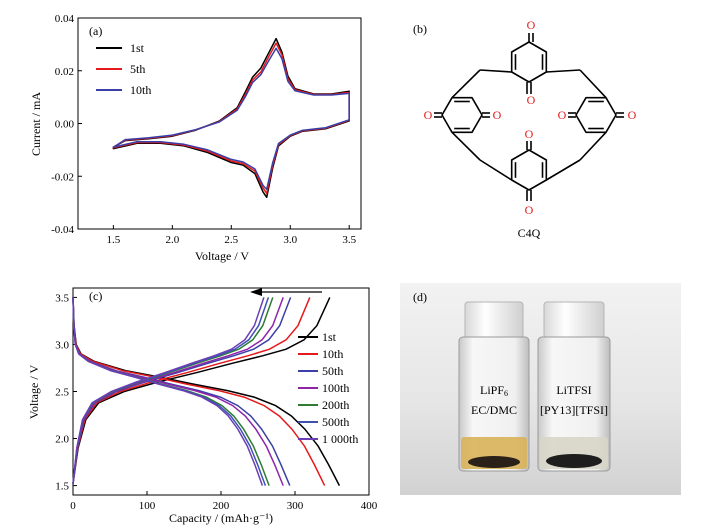 This screenshot has height=532, width=727. I want to click on panel-a-x-tick-label: 2.0, so click(172, 240).